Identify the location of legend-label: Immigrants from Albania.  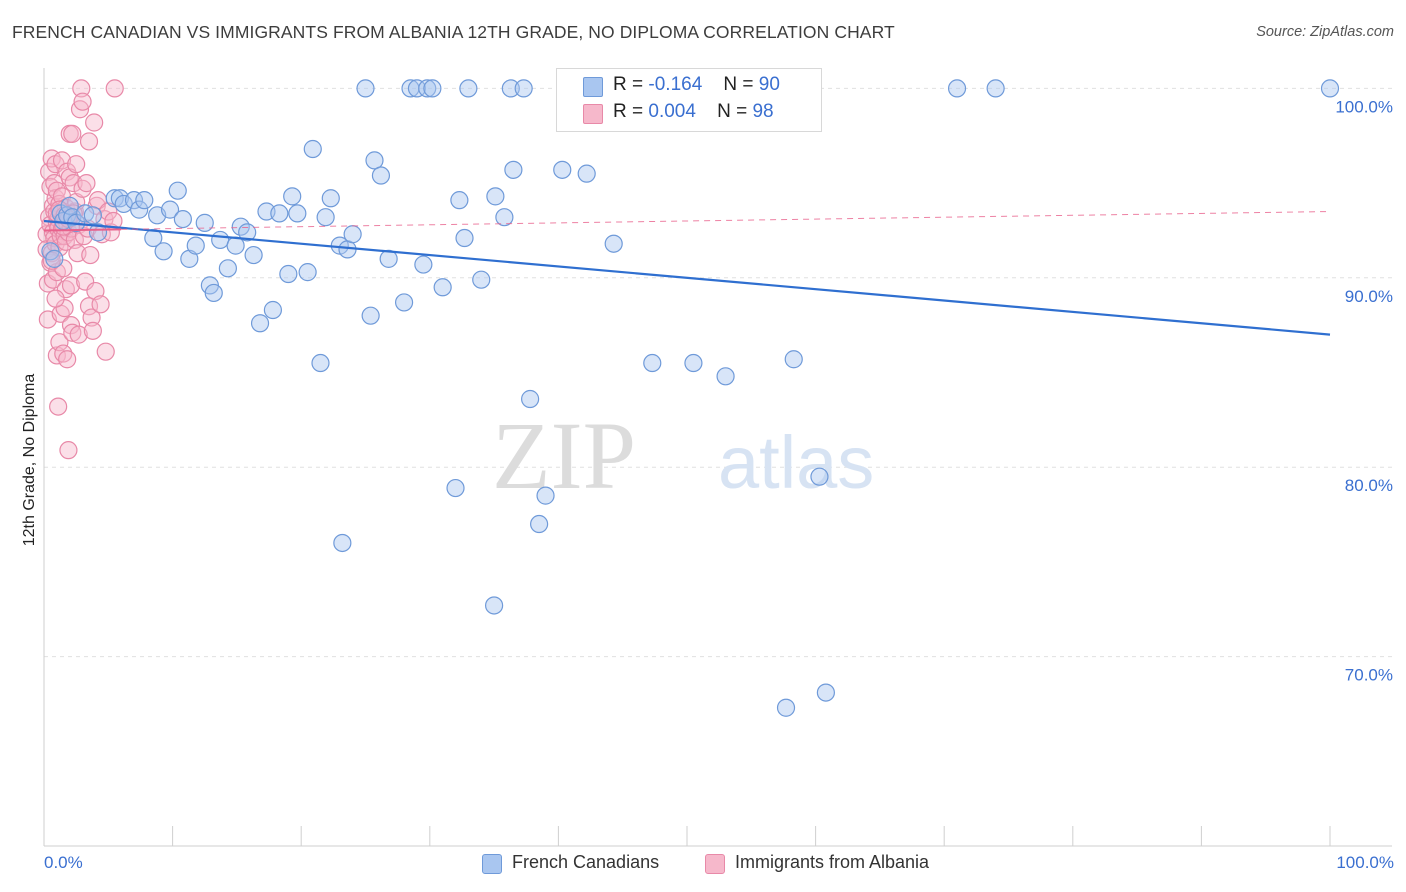
(832, 862).